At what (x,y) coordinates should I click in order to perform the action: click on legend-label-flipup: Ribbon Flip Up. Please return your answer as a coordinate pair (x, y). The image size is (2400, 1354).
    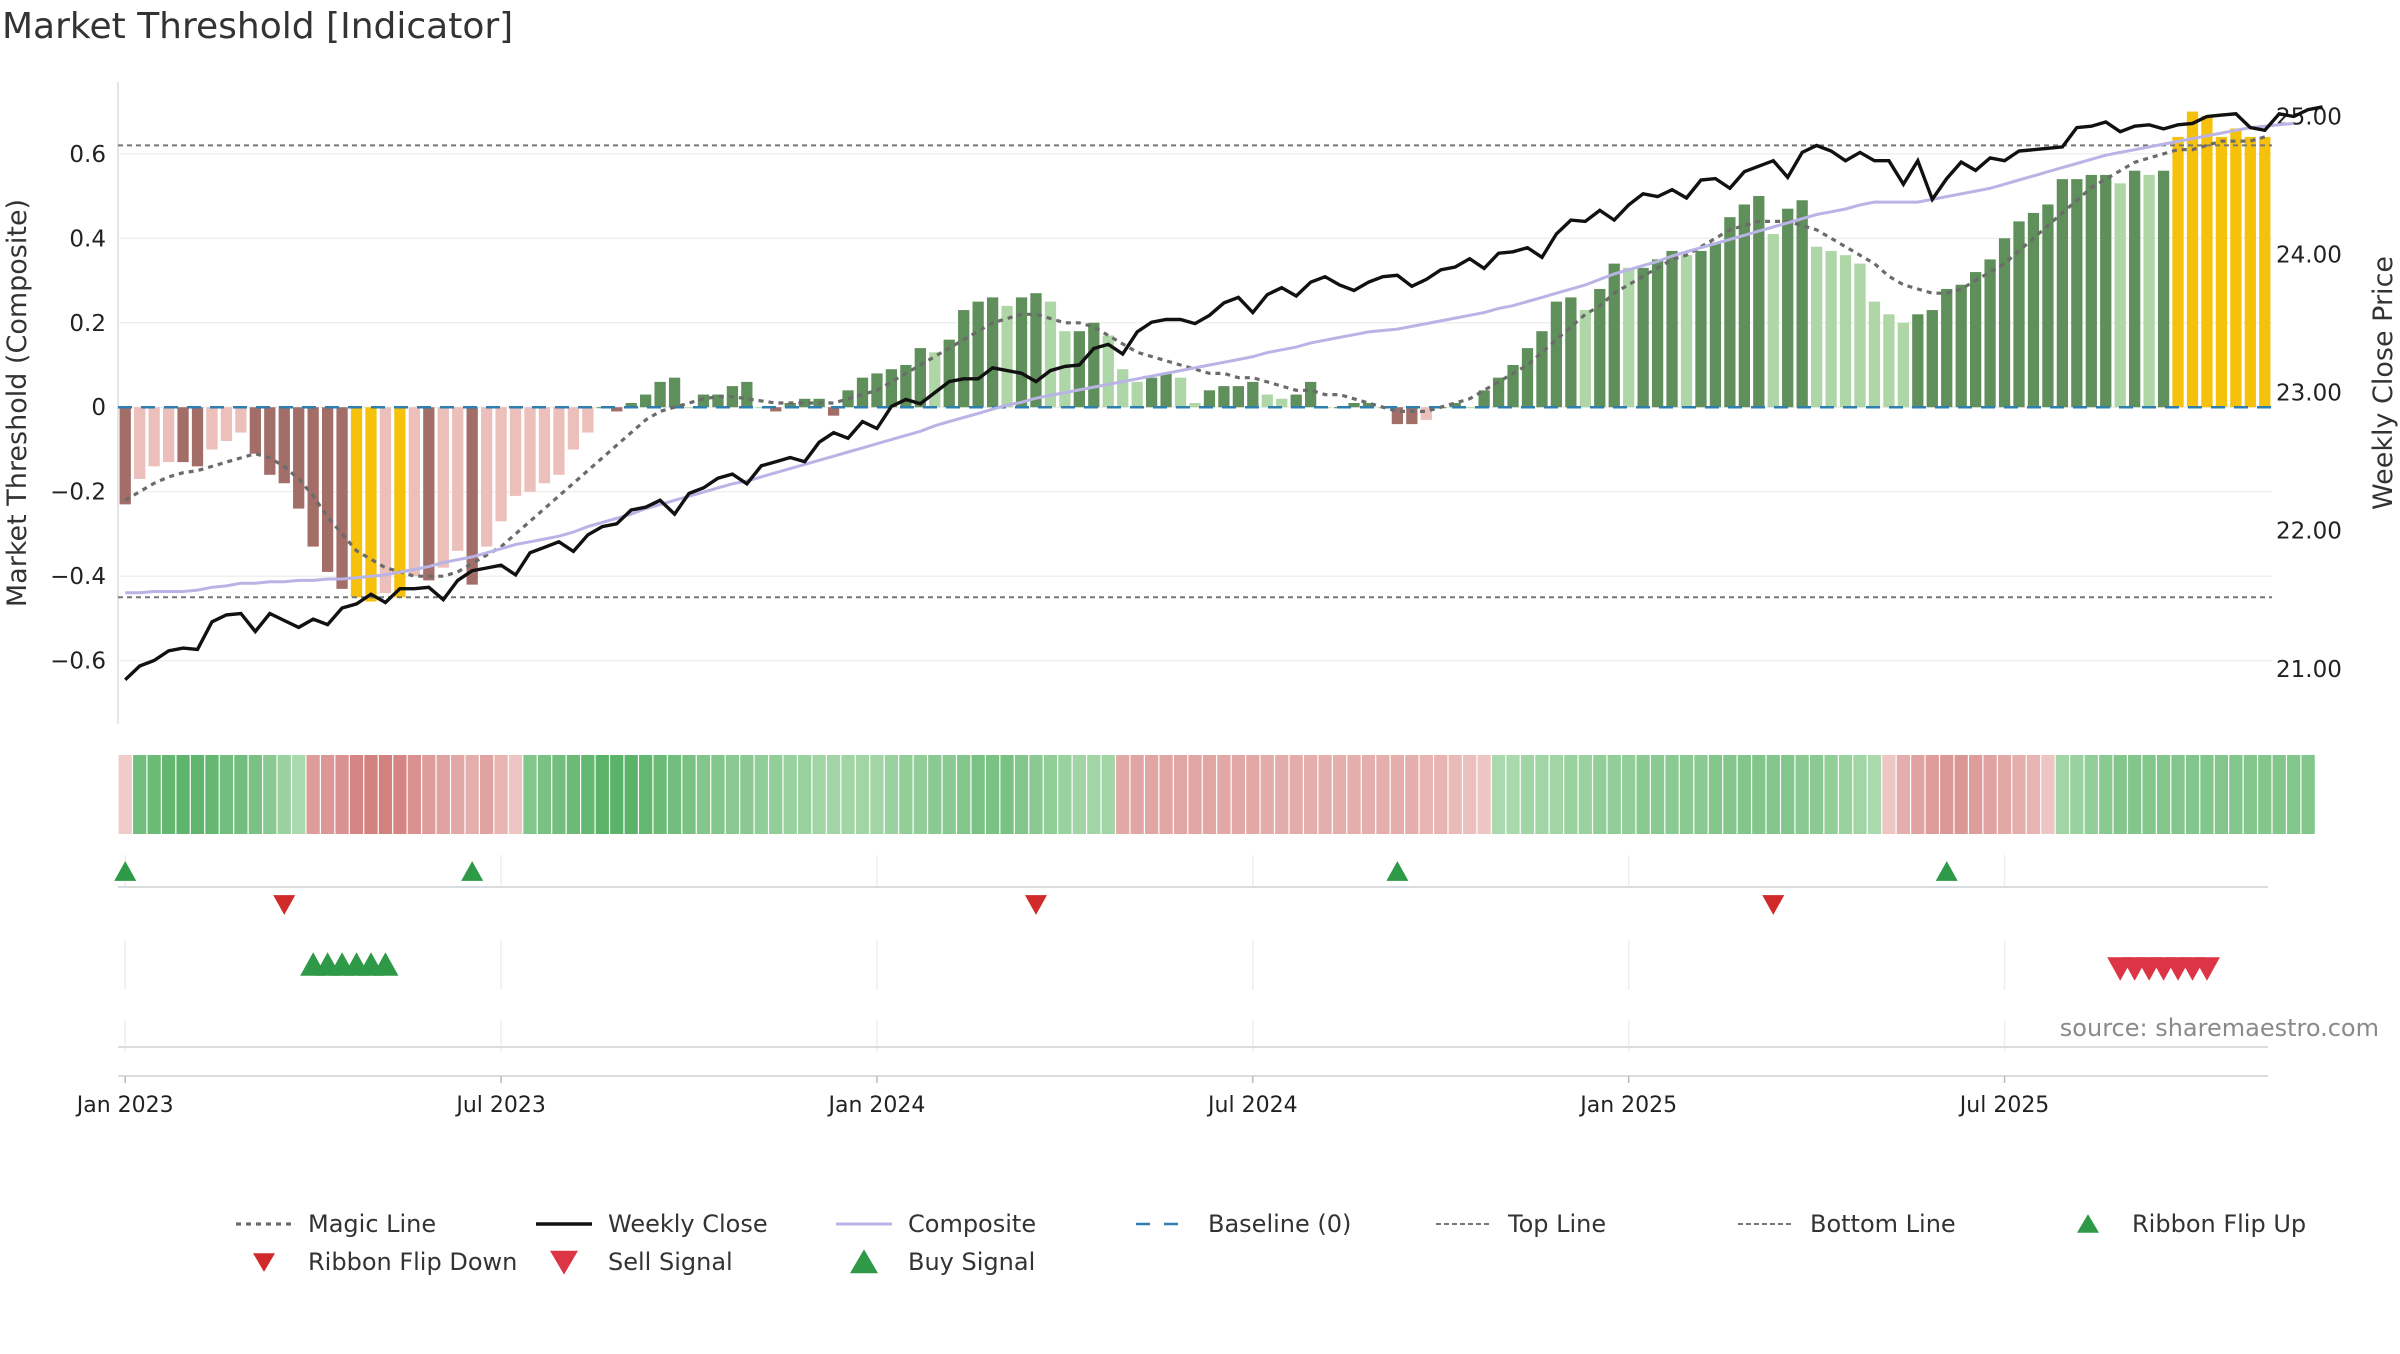
    Looking at the image, I should click on (2219, 1224).